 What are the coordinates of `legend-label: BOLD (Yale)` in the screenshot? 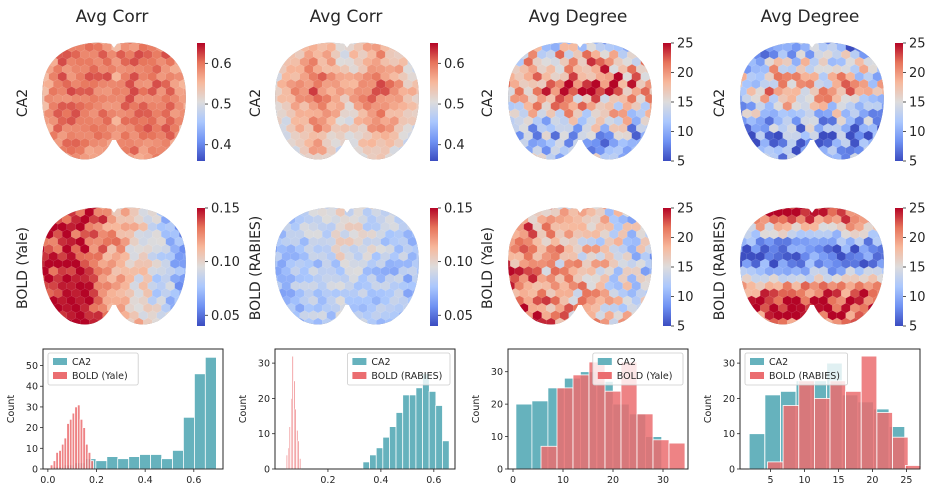 It's located at (100, 376).